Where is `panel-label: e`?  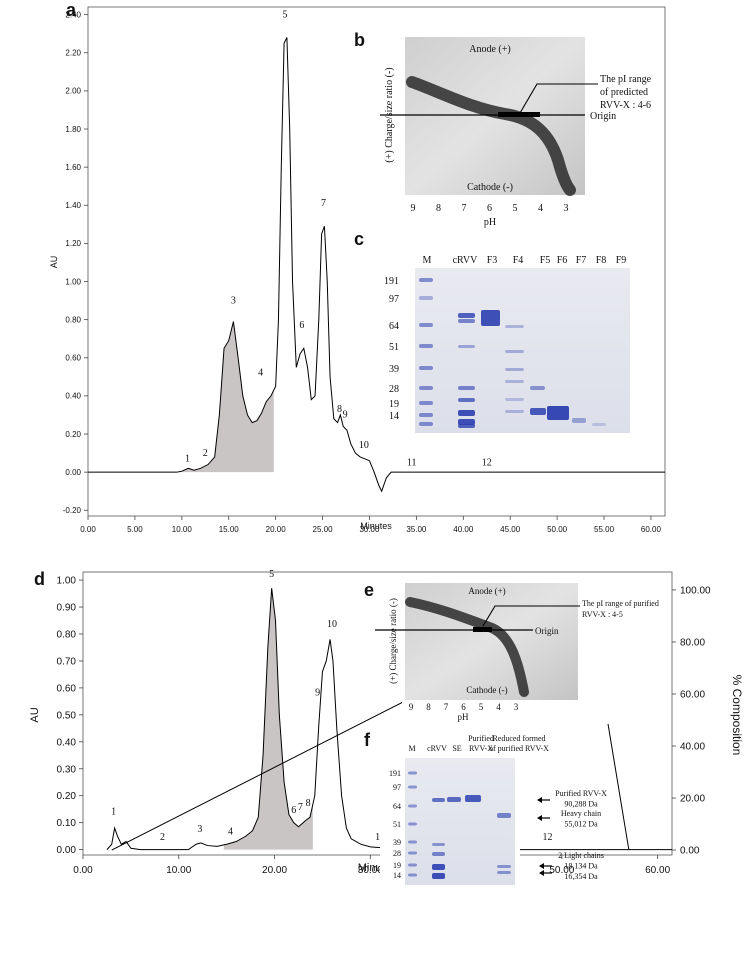
panel-label: e is located at coordinates (369, 590).